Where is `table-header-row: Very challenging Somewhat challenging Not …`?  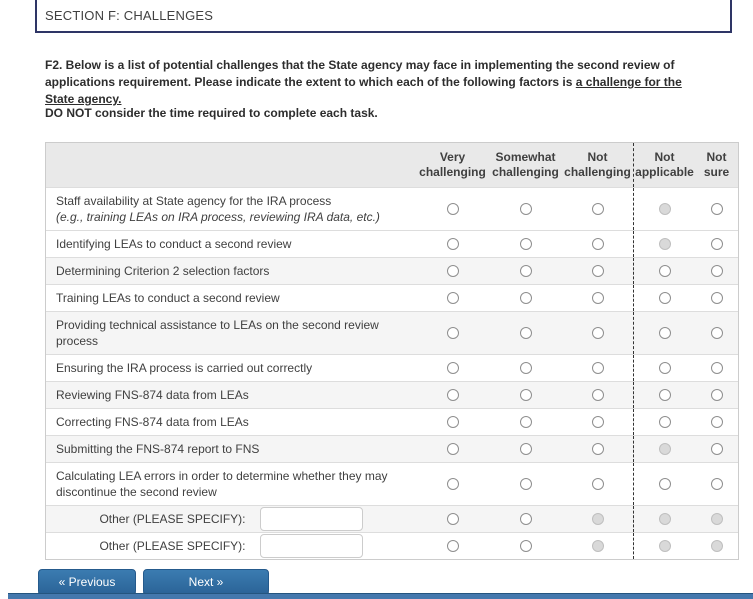 table-header-row: Very challenging Somewhat challenging Not … is located at coordinates (392, 165).